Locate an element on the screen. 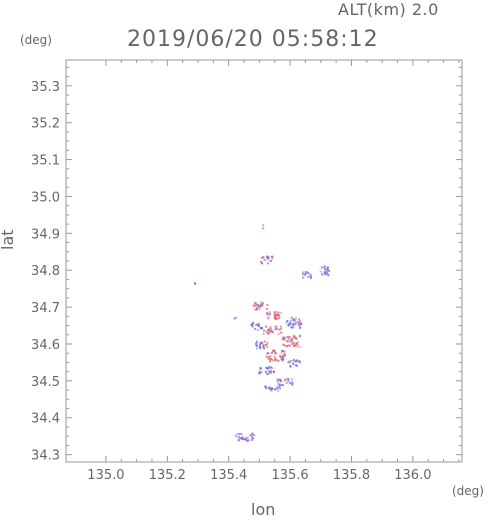  y-tick-label: 35.2 is located at coordinates (45, 124).